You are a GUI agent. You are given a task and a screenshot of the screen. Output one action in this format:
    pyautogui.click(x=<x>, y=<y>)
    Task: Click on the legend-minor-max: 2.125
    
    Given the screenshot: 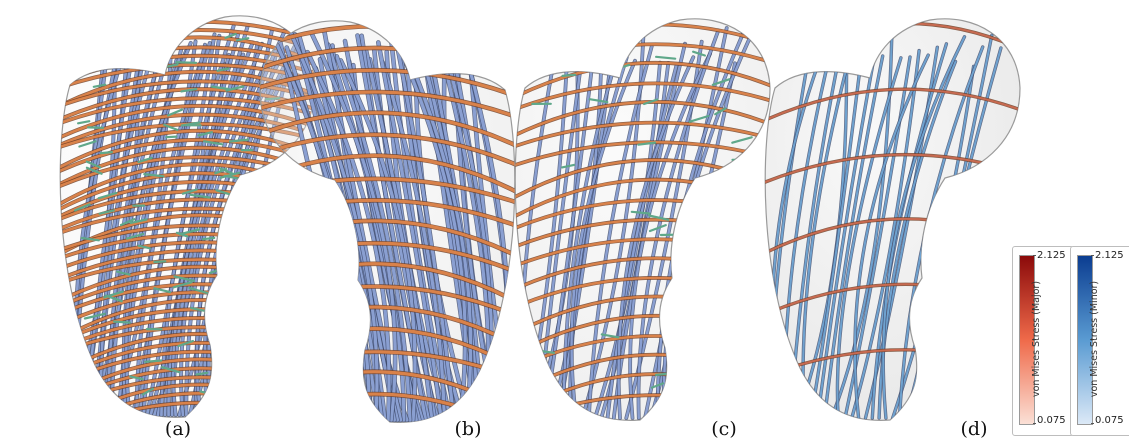 What is the action you would take?
    pyautogui.click(x=1109, y=255)
    